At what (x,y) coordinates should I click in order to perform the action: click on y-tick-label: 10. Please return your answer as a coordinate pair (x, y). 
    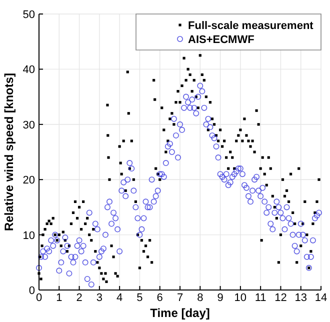
    Looking at the image, I should click on (28, 236).